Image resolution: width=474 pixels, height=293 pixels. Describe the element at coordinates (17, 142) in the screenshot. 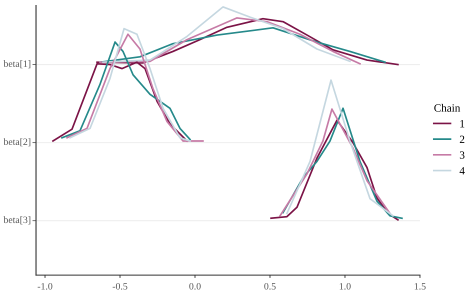

I see `ref-line-label: beta[2]` at that location.